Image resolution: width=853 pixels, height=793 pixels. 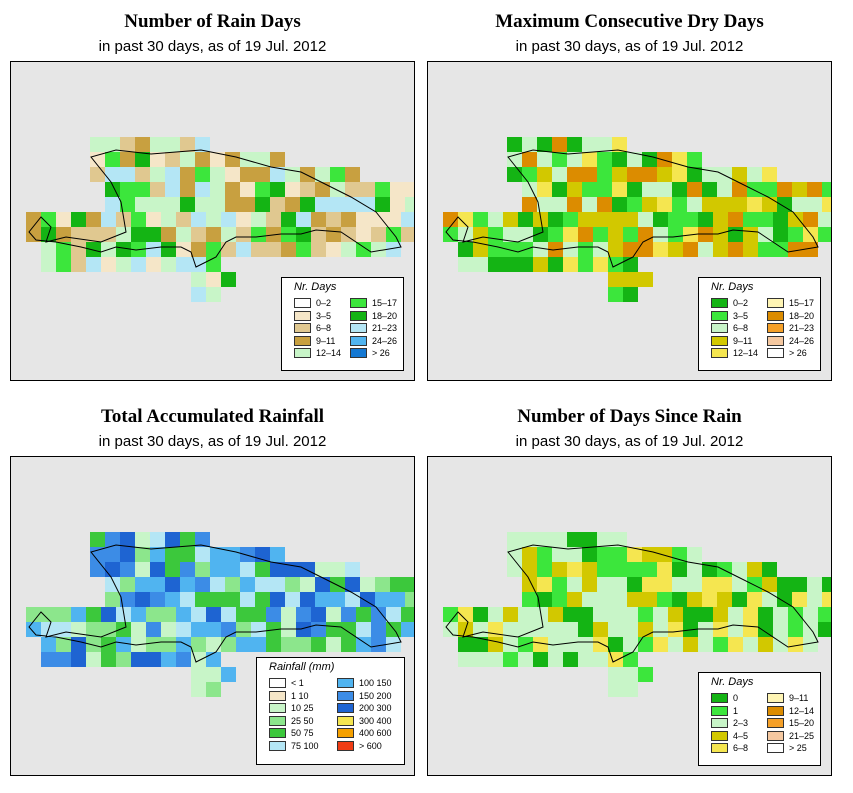 I want to click on legend-title: Rainfall (mm), so click(x=302, y=667).